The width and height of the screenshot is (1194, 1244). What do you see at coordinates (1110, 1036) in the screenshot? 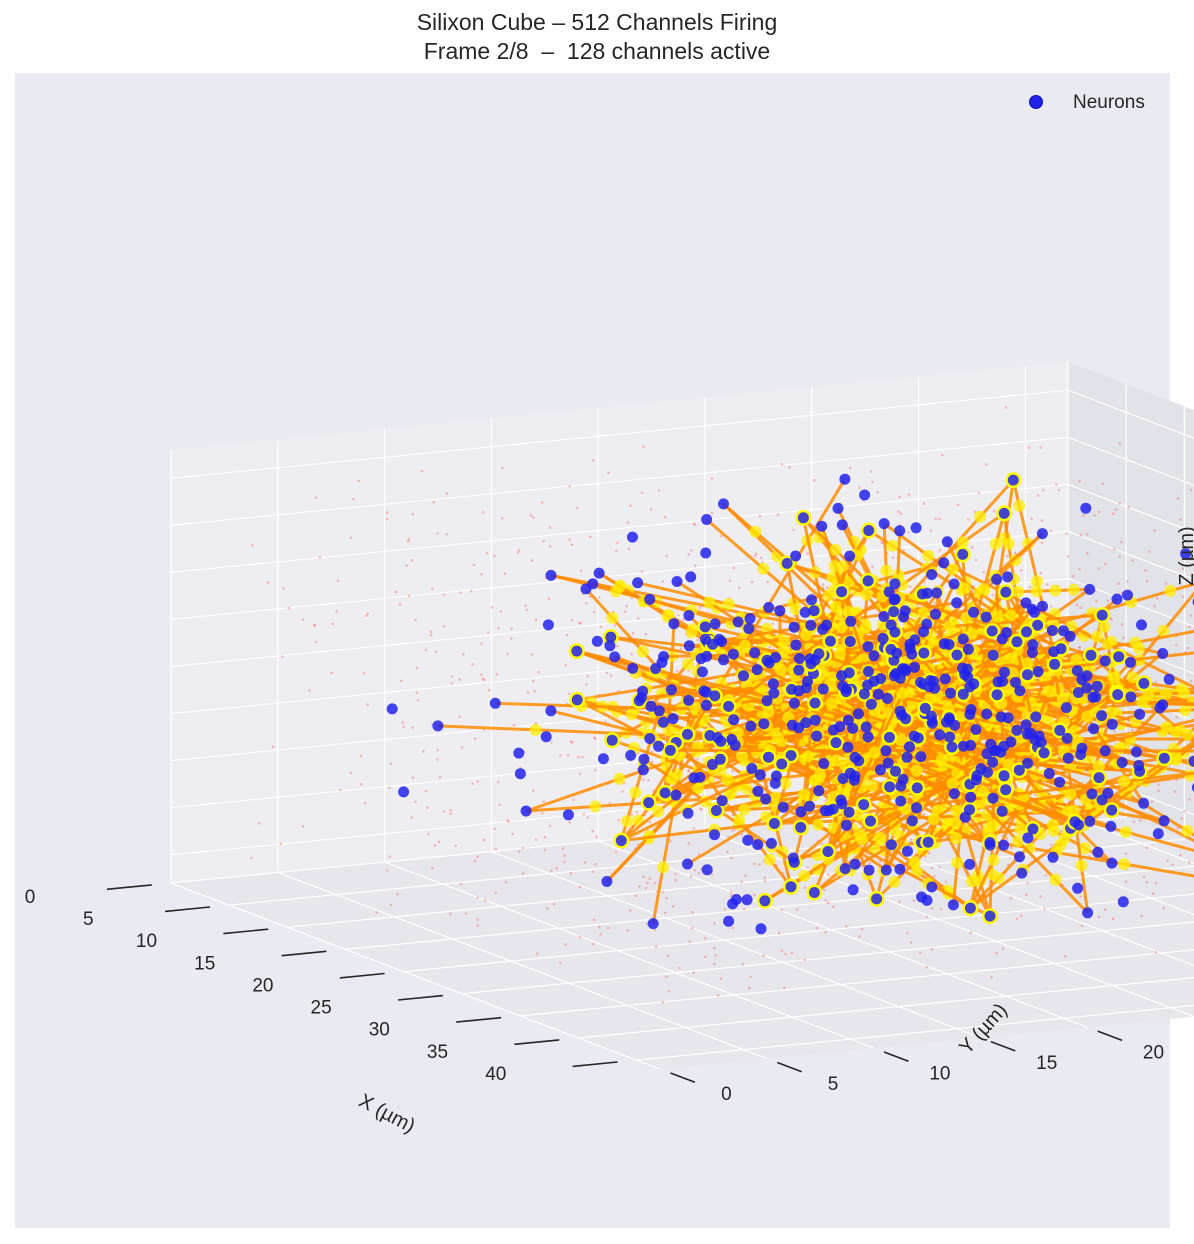
I see `y-tick` at bounding box center [1110, 1036].